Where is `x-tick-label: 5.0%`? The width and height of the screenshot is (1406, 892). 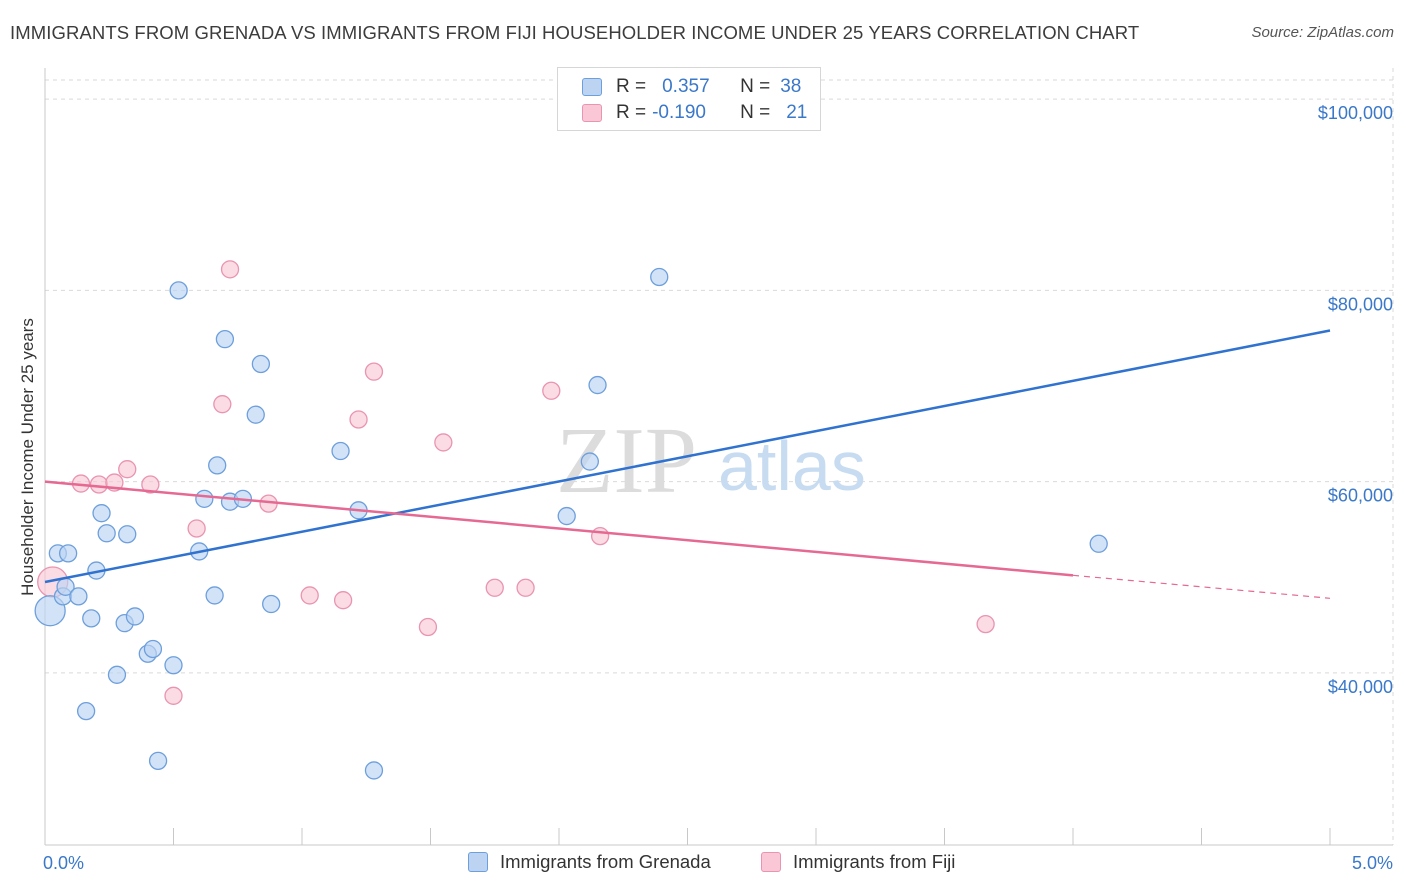 x-tick-label: 5.0% is located at coordinates (1372, 863).